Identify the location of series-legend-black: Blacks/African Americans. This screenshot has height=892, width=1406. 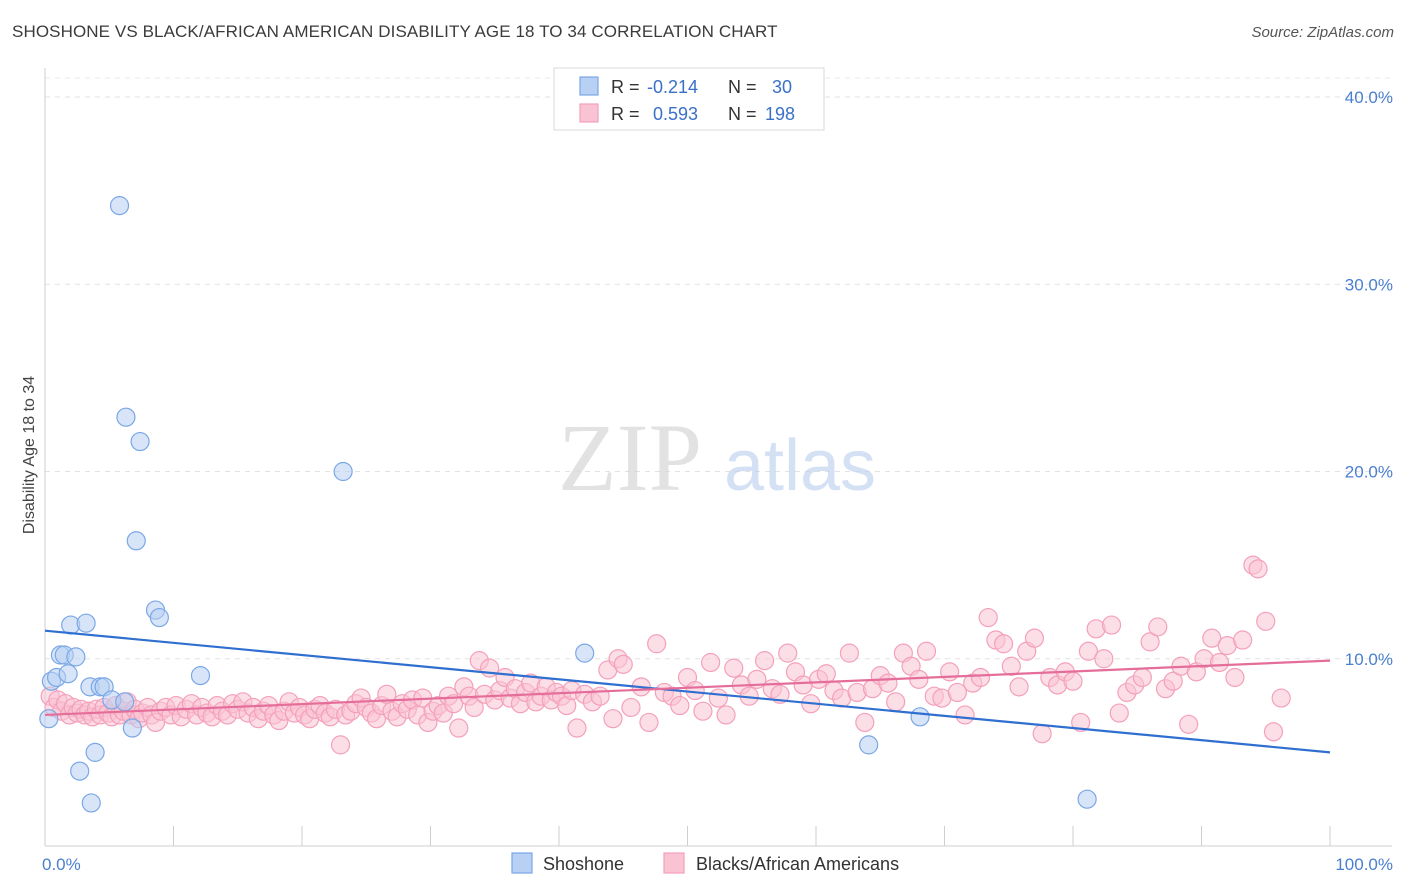
(797, 864).